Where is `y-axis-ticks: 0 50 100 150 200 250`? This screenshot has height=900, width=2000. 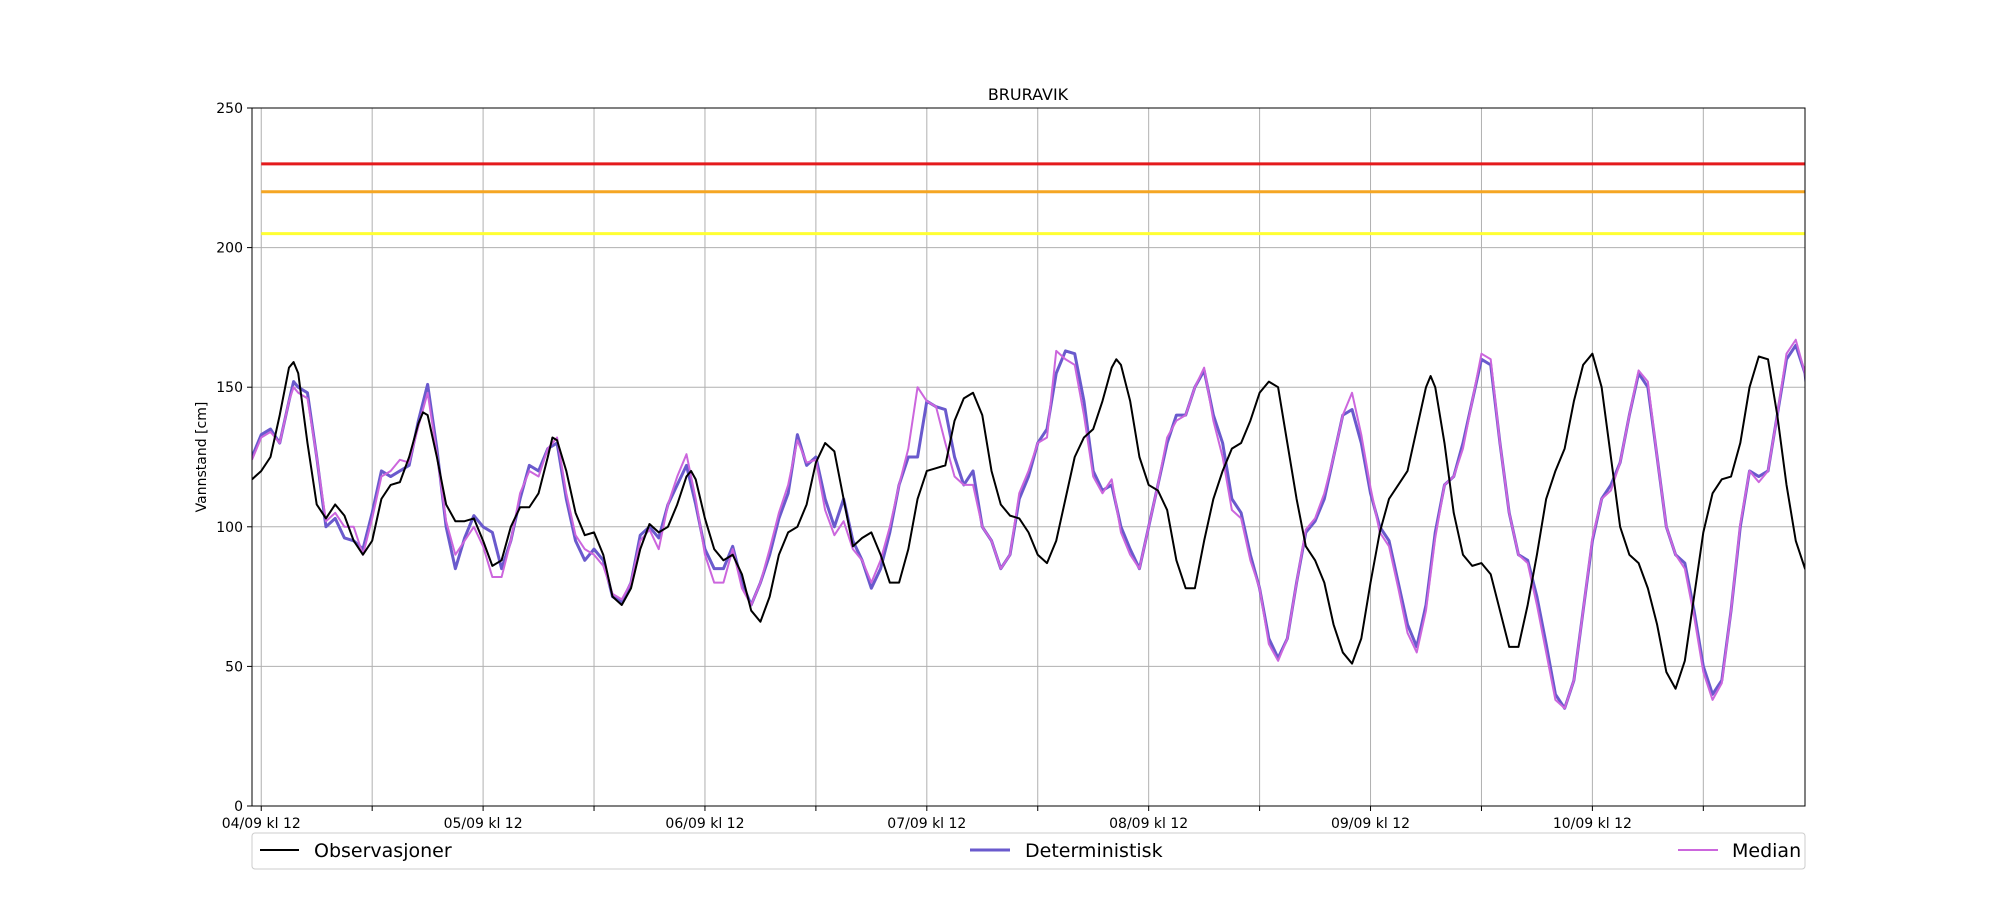 y-axis-ticks: 0 50 100 150 200 250 is located at coordinates (234, 458).